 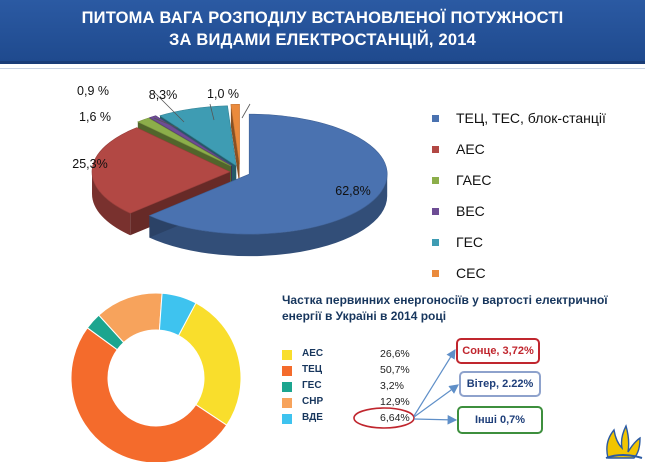 I want to click on pie-label-ses: 1,0 %, so click(x=223, y=94).